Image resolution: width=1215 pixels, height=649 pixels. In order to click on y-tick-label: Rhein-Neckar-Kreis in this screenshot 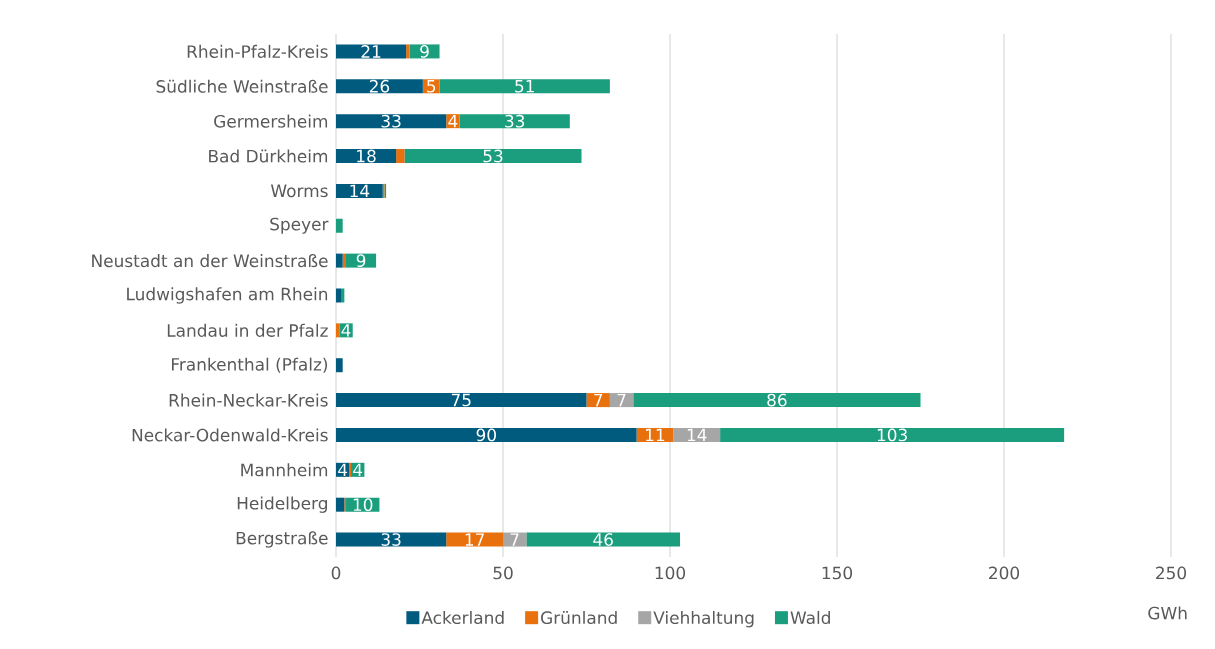, I will do `click(248, 400)`.